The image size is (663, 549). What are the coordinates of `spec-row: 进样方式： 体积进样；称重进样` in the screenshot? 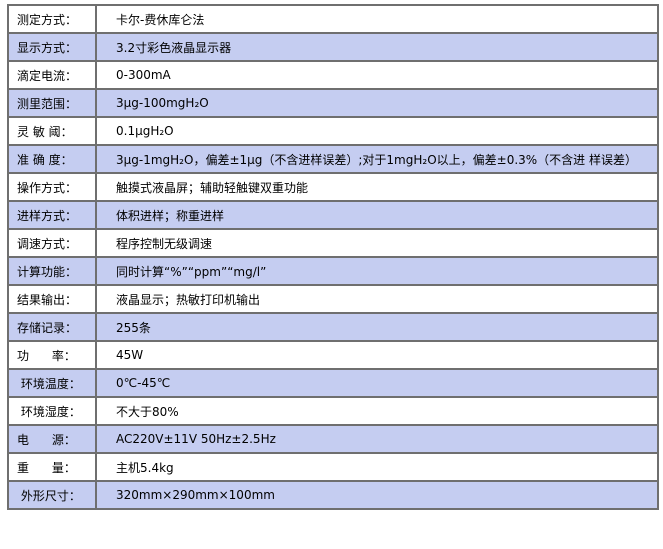 It's located at (333, 215).